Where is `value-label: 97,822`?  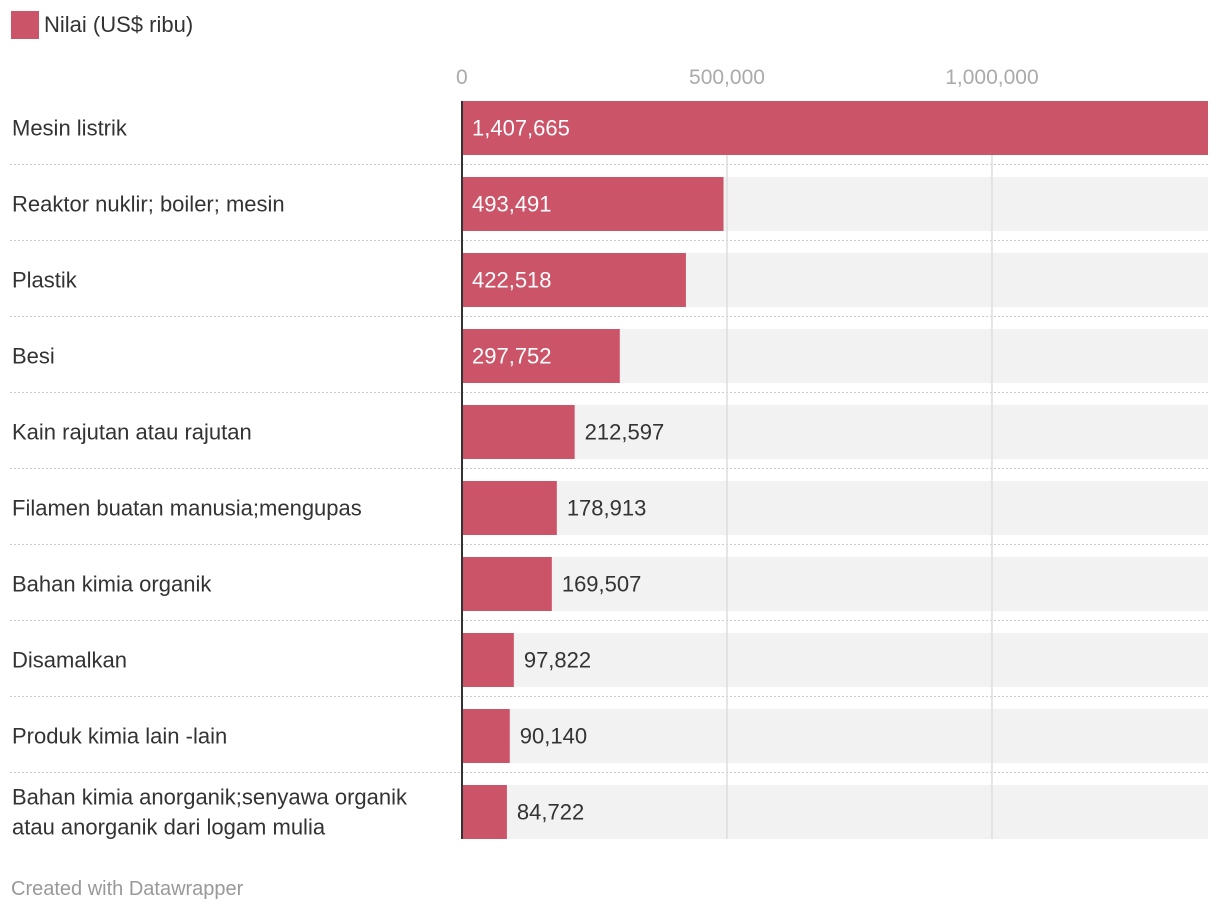
value-label: 97,822 is located at coordinates (557, 660).